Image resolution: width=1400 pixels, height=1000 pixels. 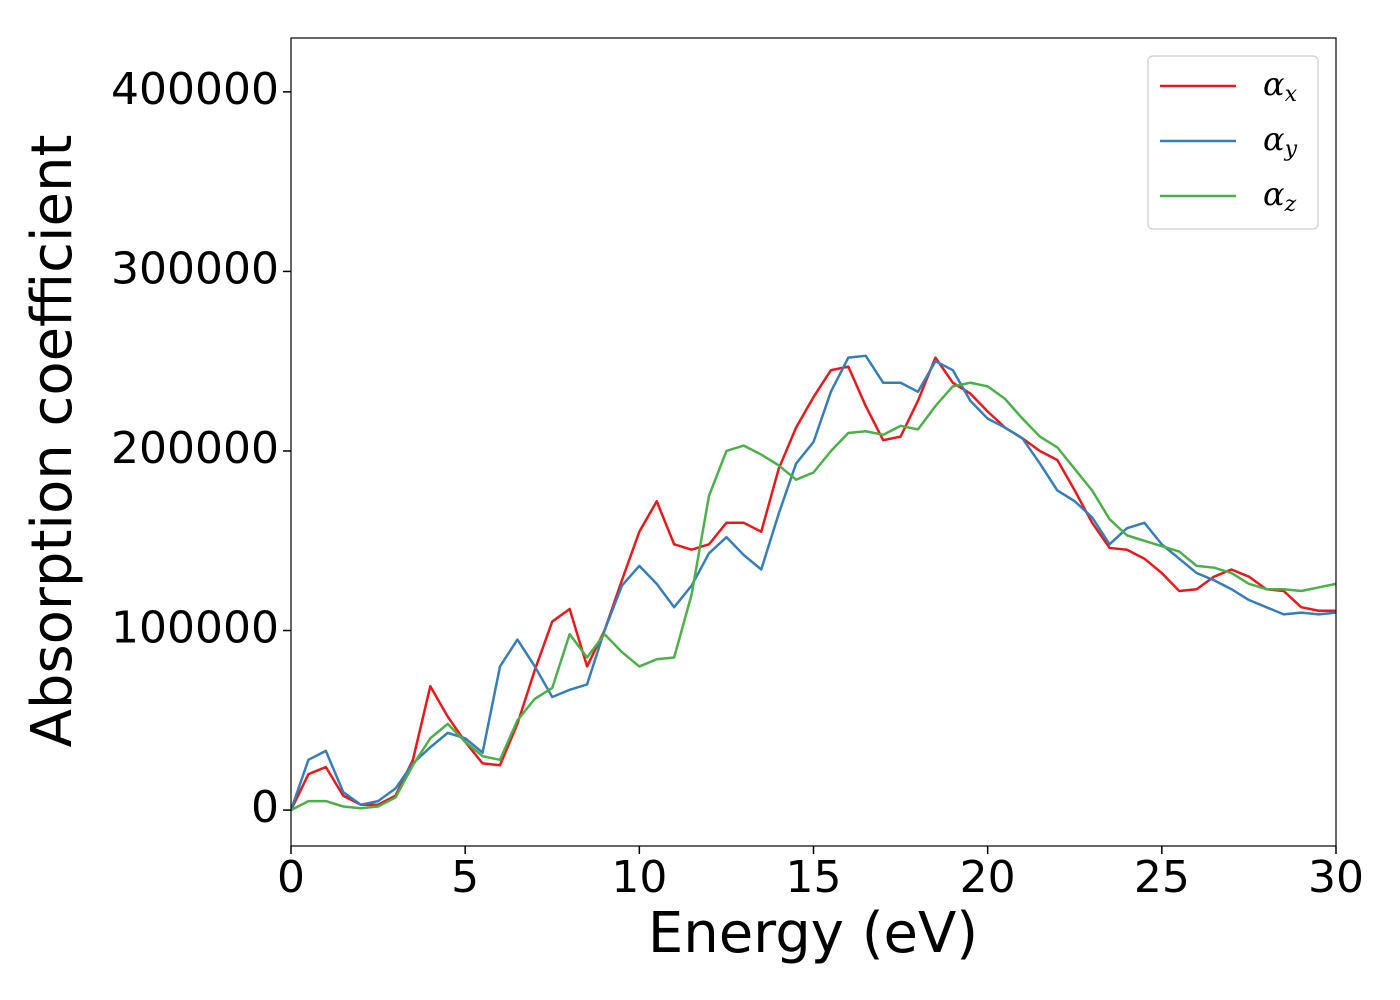 What do you see at coordinates (1280, 196) in the screenshot?
I see `legend-label: αz` at bounding box center [1280, 196].